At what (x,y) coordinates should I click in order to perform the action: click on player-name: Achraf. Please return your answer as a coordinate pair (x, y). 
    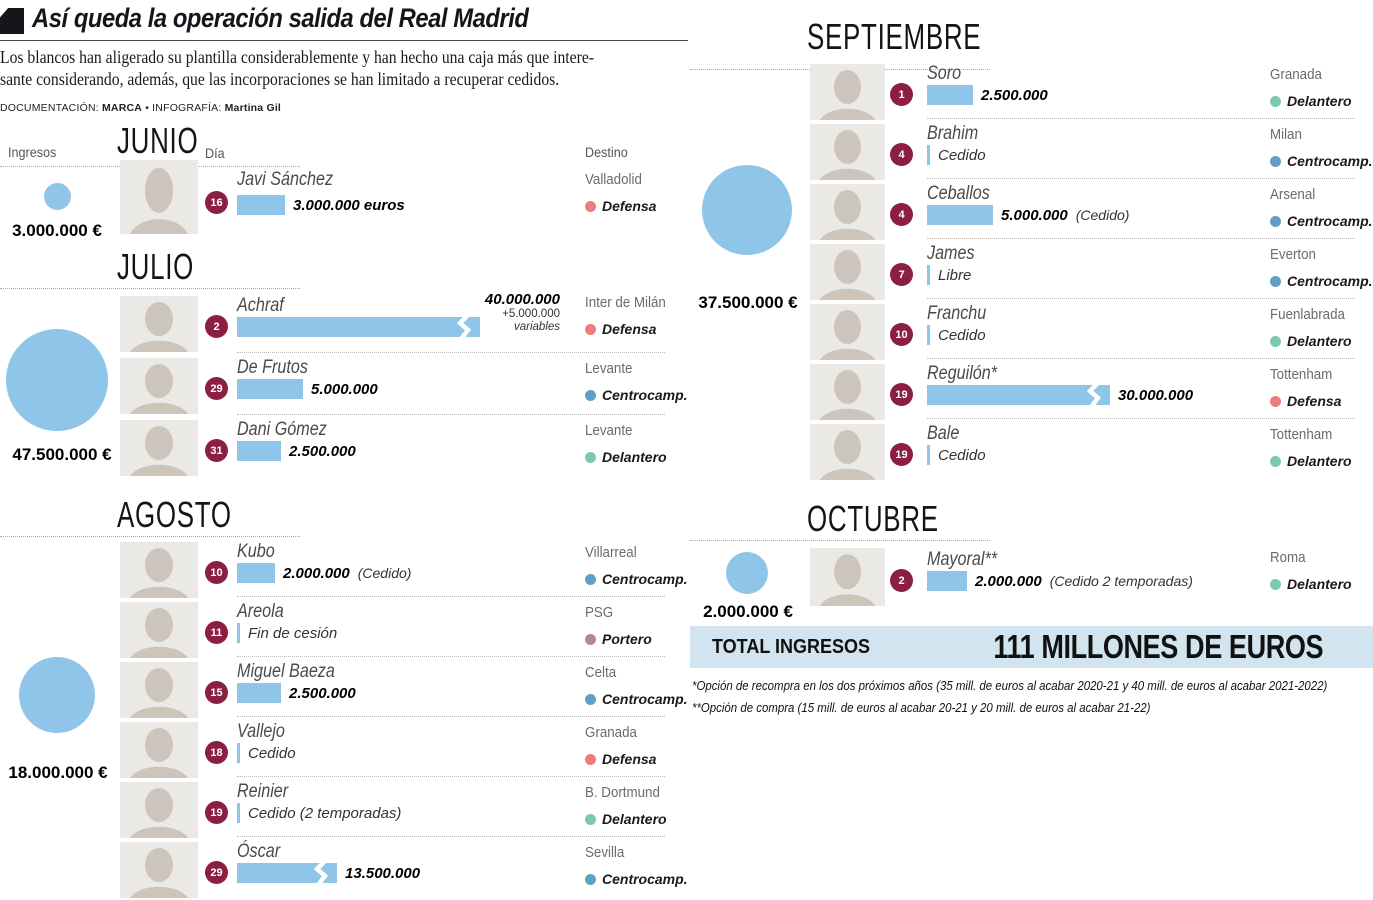
    Looking at the image, I should click on (260, 305).